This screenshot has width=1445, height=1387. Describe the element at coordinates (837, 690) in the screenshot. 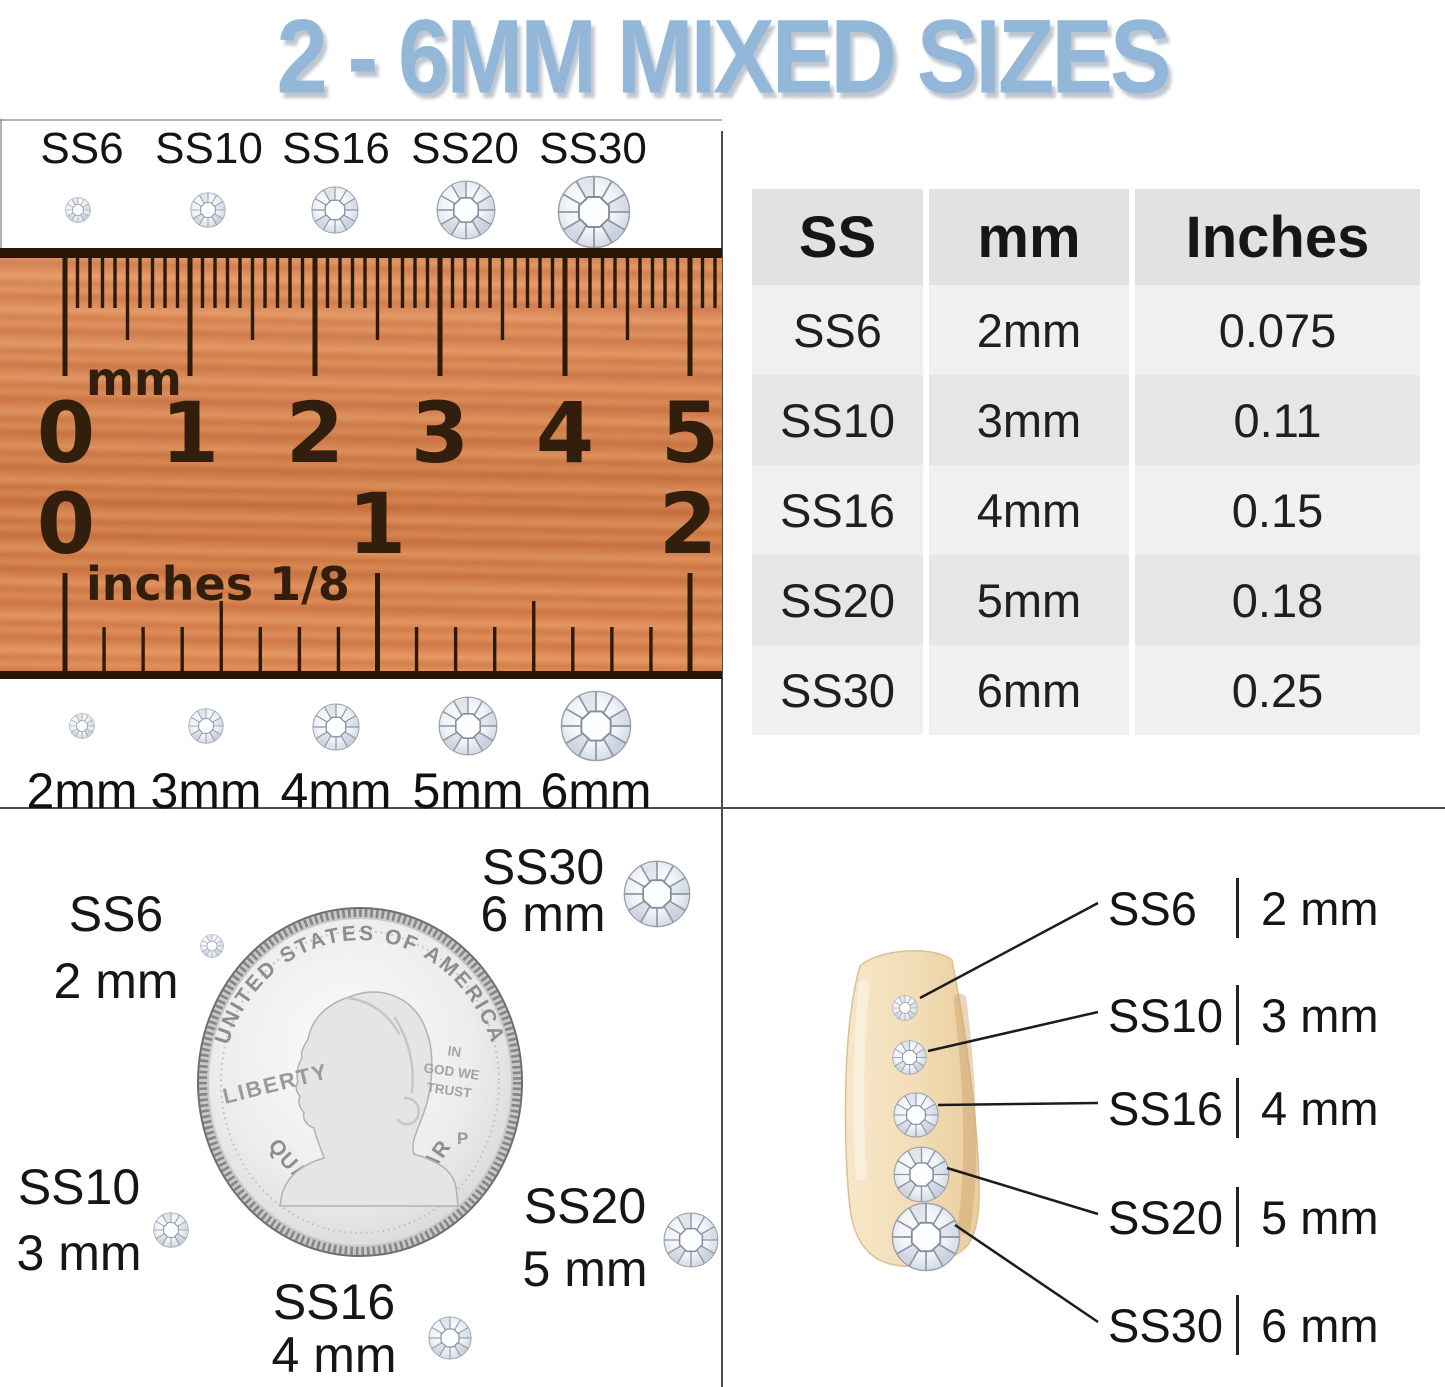

I see `table-cell: SS30` at that location.